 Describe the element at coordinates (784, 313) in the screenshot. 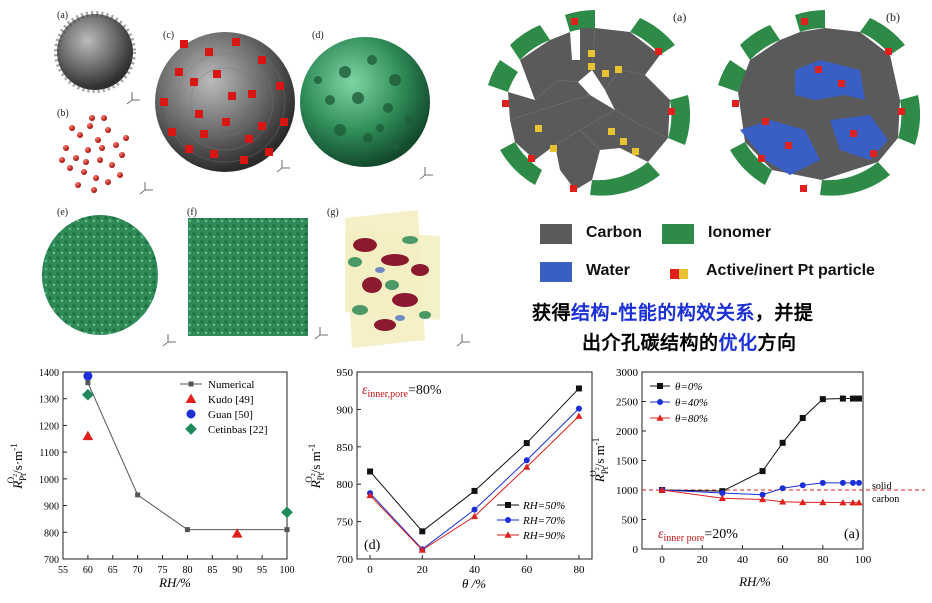

I see `caption-text-1b: ，并提` at that location.